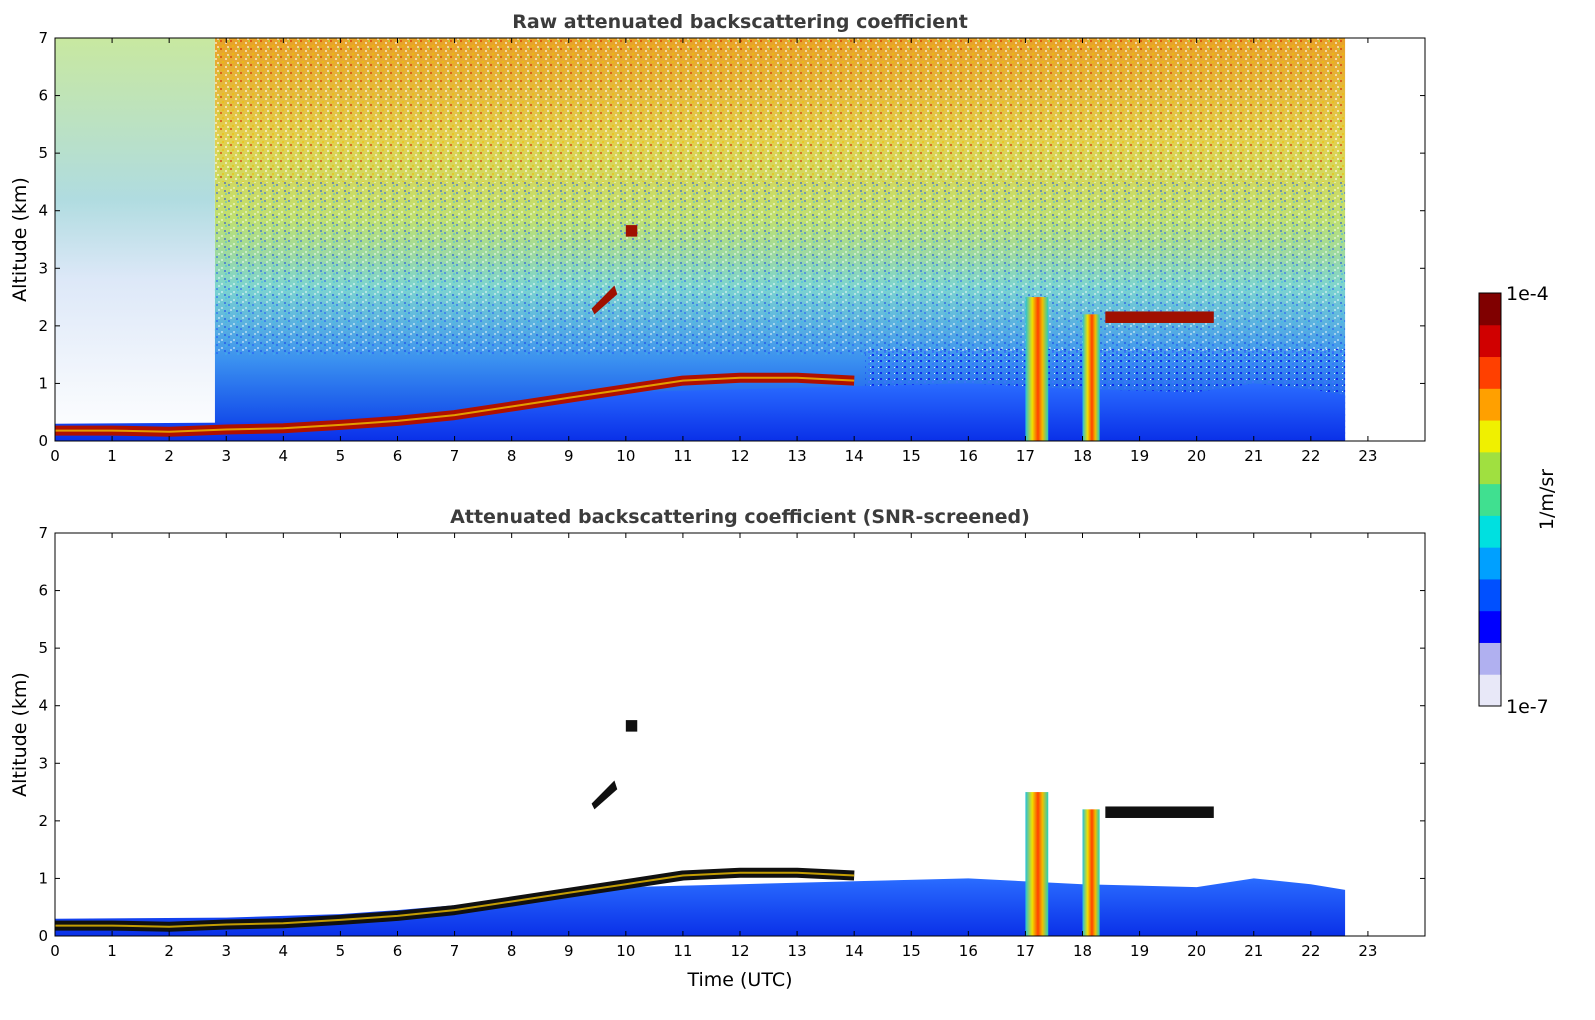 This screenshot has width=1595, height=1020. What do you see at coordinates (398, 456) in the screenshot?
I see `x-tick-label: 6` at bounding box center [398, 456].